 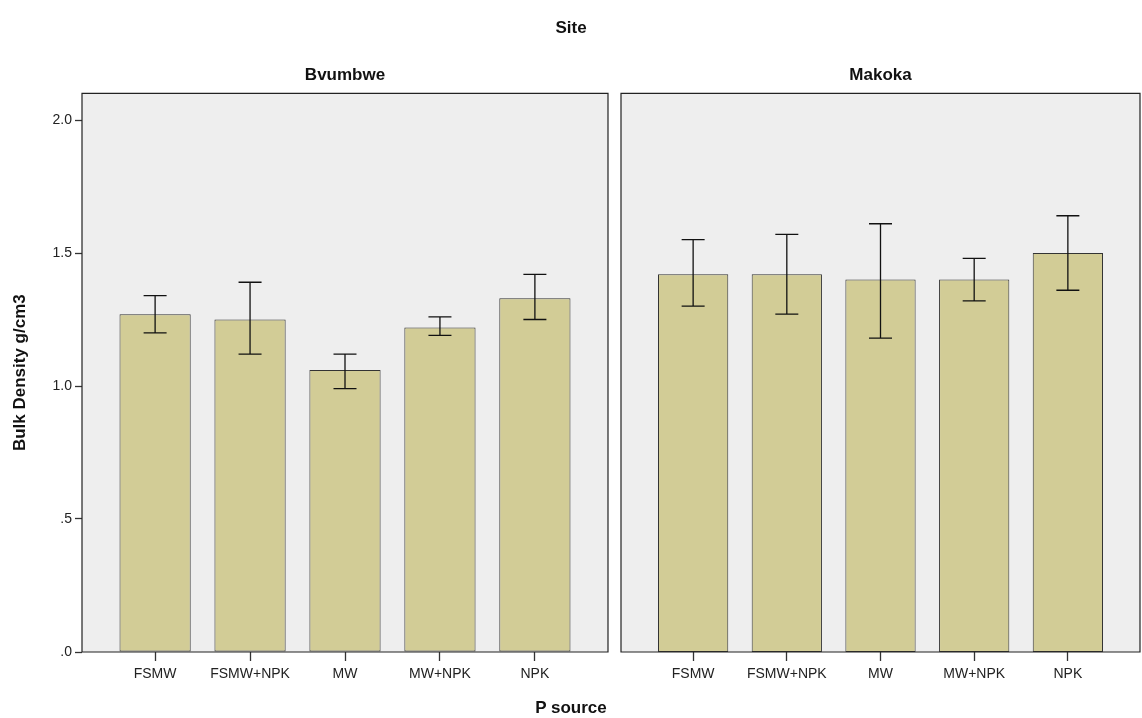 I want to click on text: Site, so click(x=571, y=28).